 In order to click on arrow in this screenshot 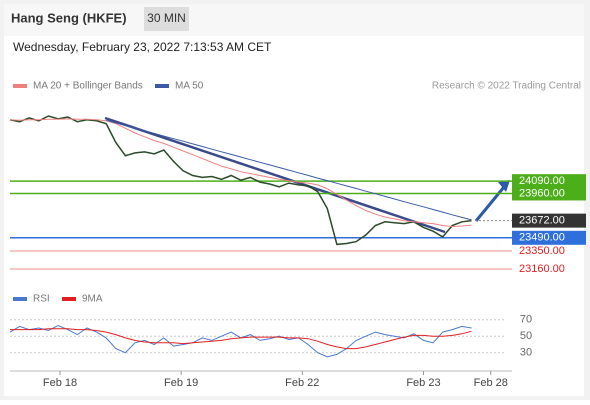, I will do `click(490, 204)`.